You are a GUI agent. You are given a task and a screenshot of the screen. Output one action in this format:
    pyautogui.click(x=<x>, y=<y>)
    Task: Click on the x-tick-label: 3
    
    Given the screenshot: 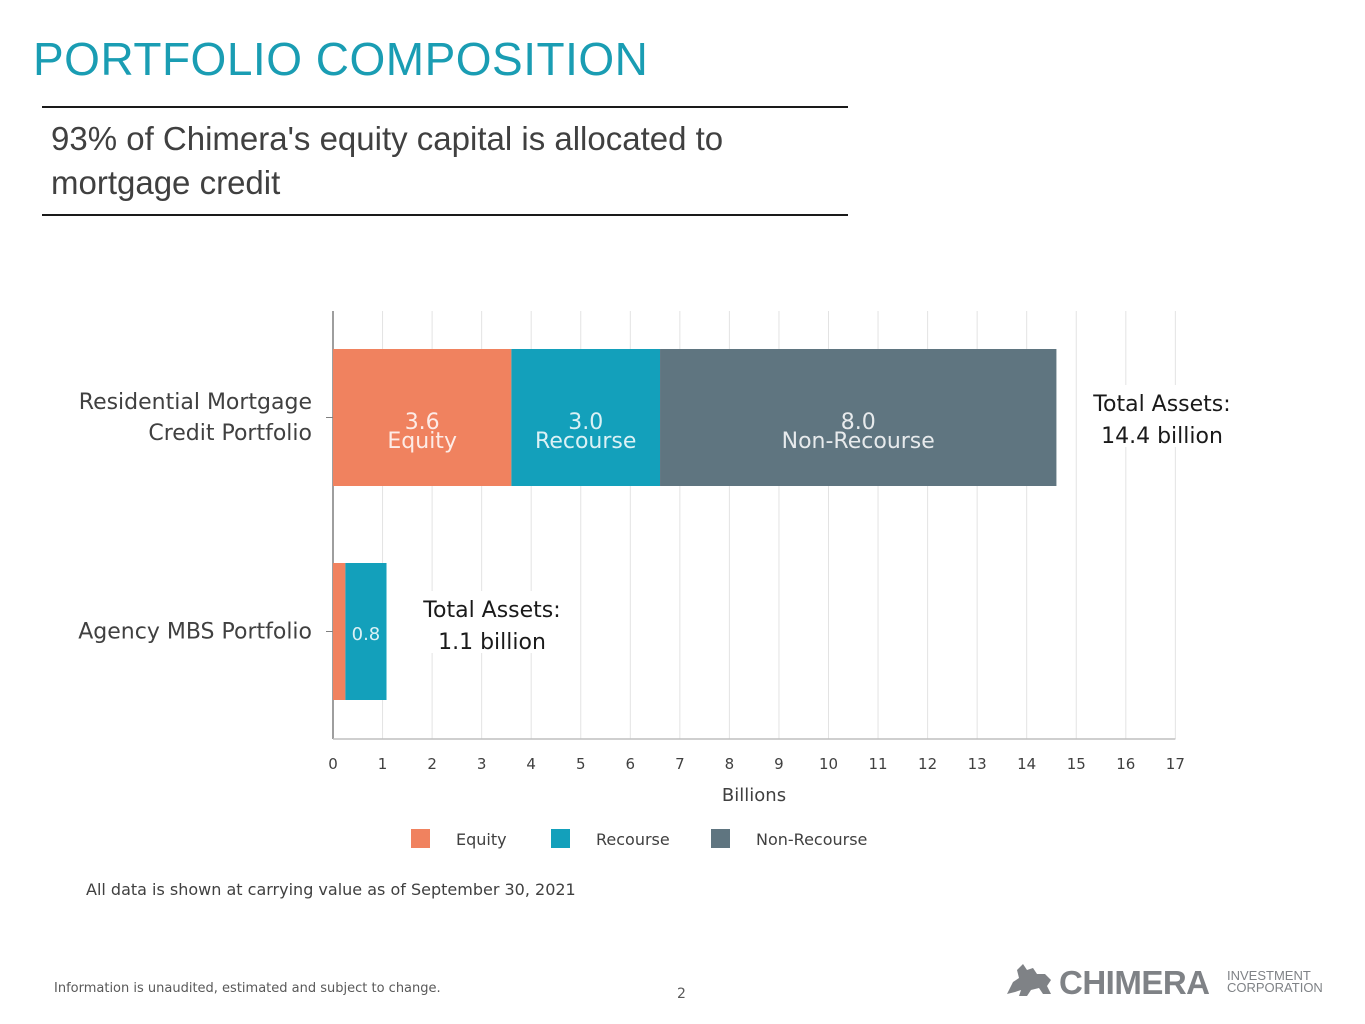 What is the action you would take?
    pyautogui.click(x=482, y=764)
    